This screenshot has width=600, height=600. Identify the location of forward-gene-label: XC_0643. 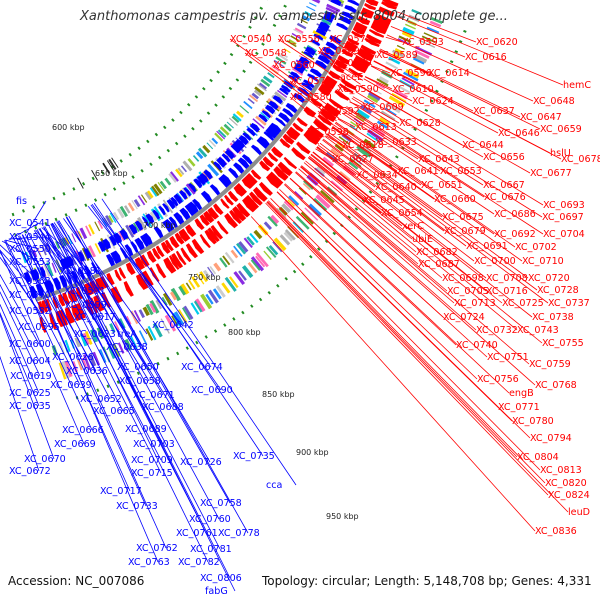
(439, 159).